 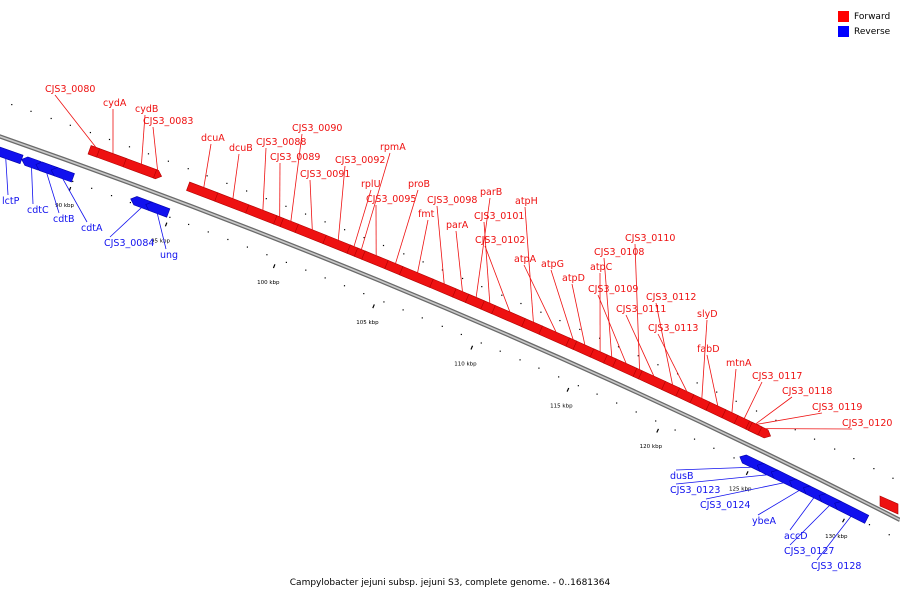 I want to click on gene-label: atpG, so click(x=552, y=264).